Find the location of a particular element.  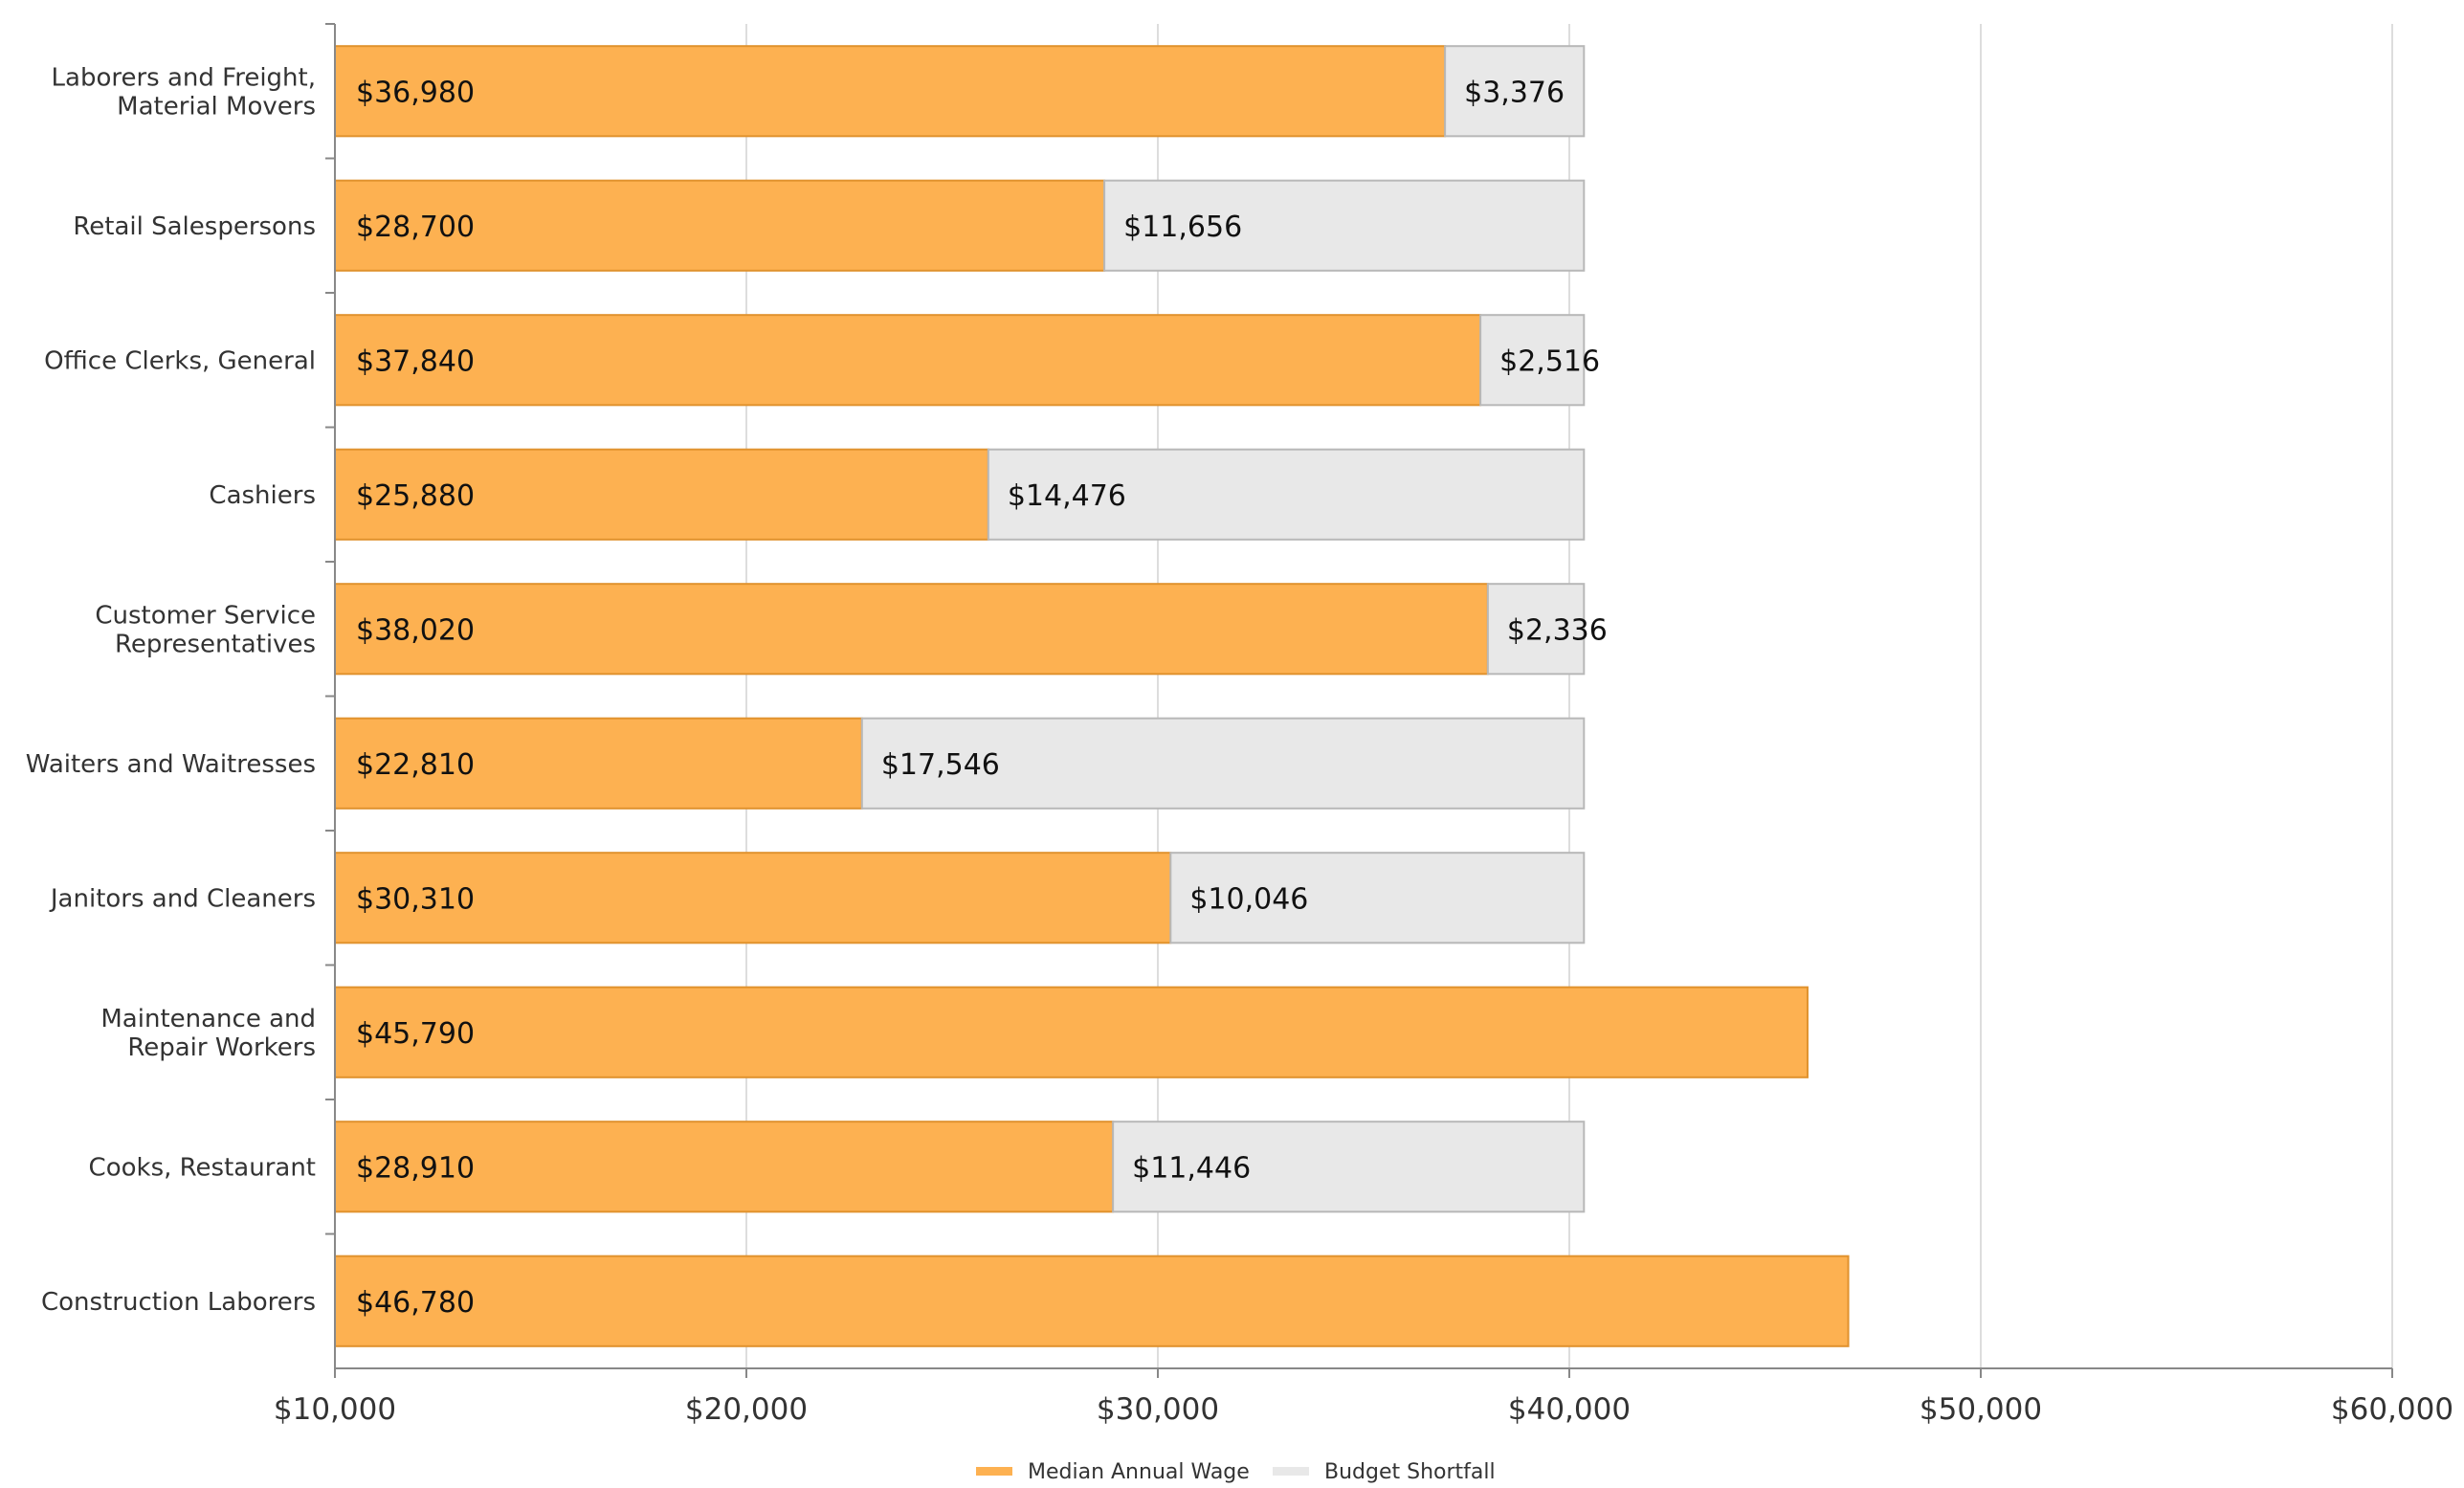

legend: Median Annual Wage Budget Shortfall is located at coordinates (1236, 1472).